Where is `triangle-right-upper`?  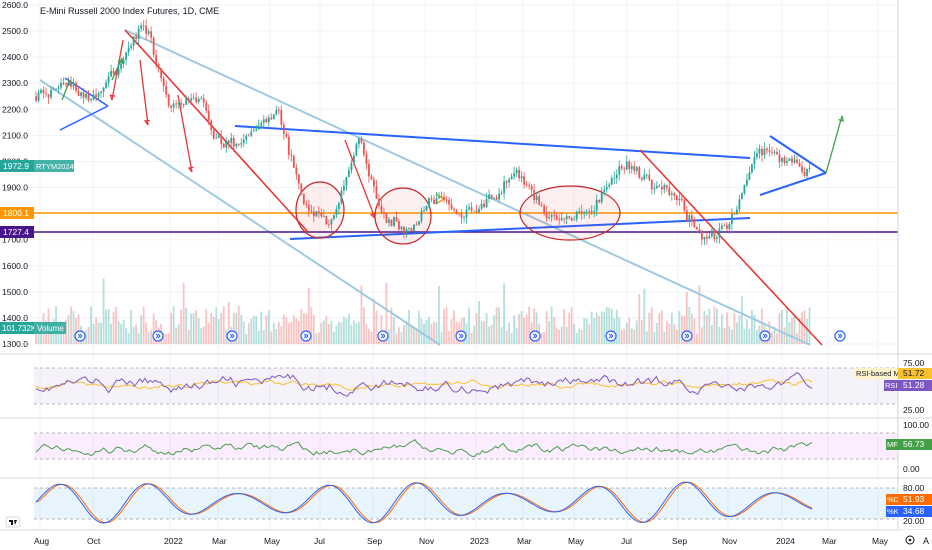 triangle-right-upper is located at coordinates (798, 154).